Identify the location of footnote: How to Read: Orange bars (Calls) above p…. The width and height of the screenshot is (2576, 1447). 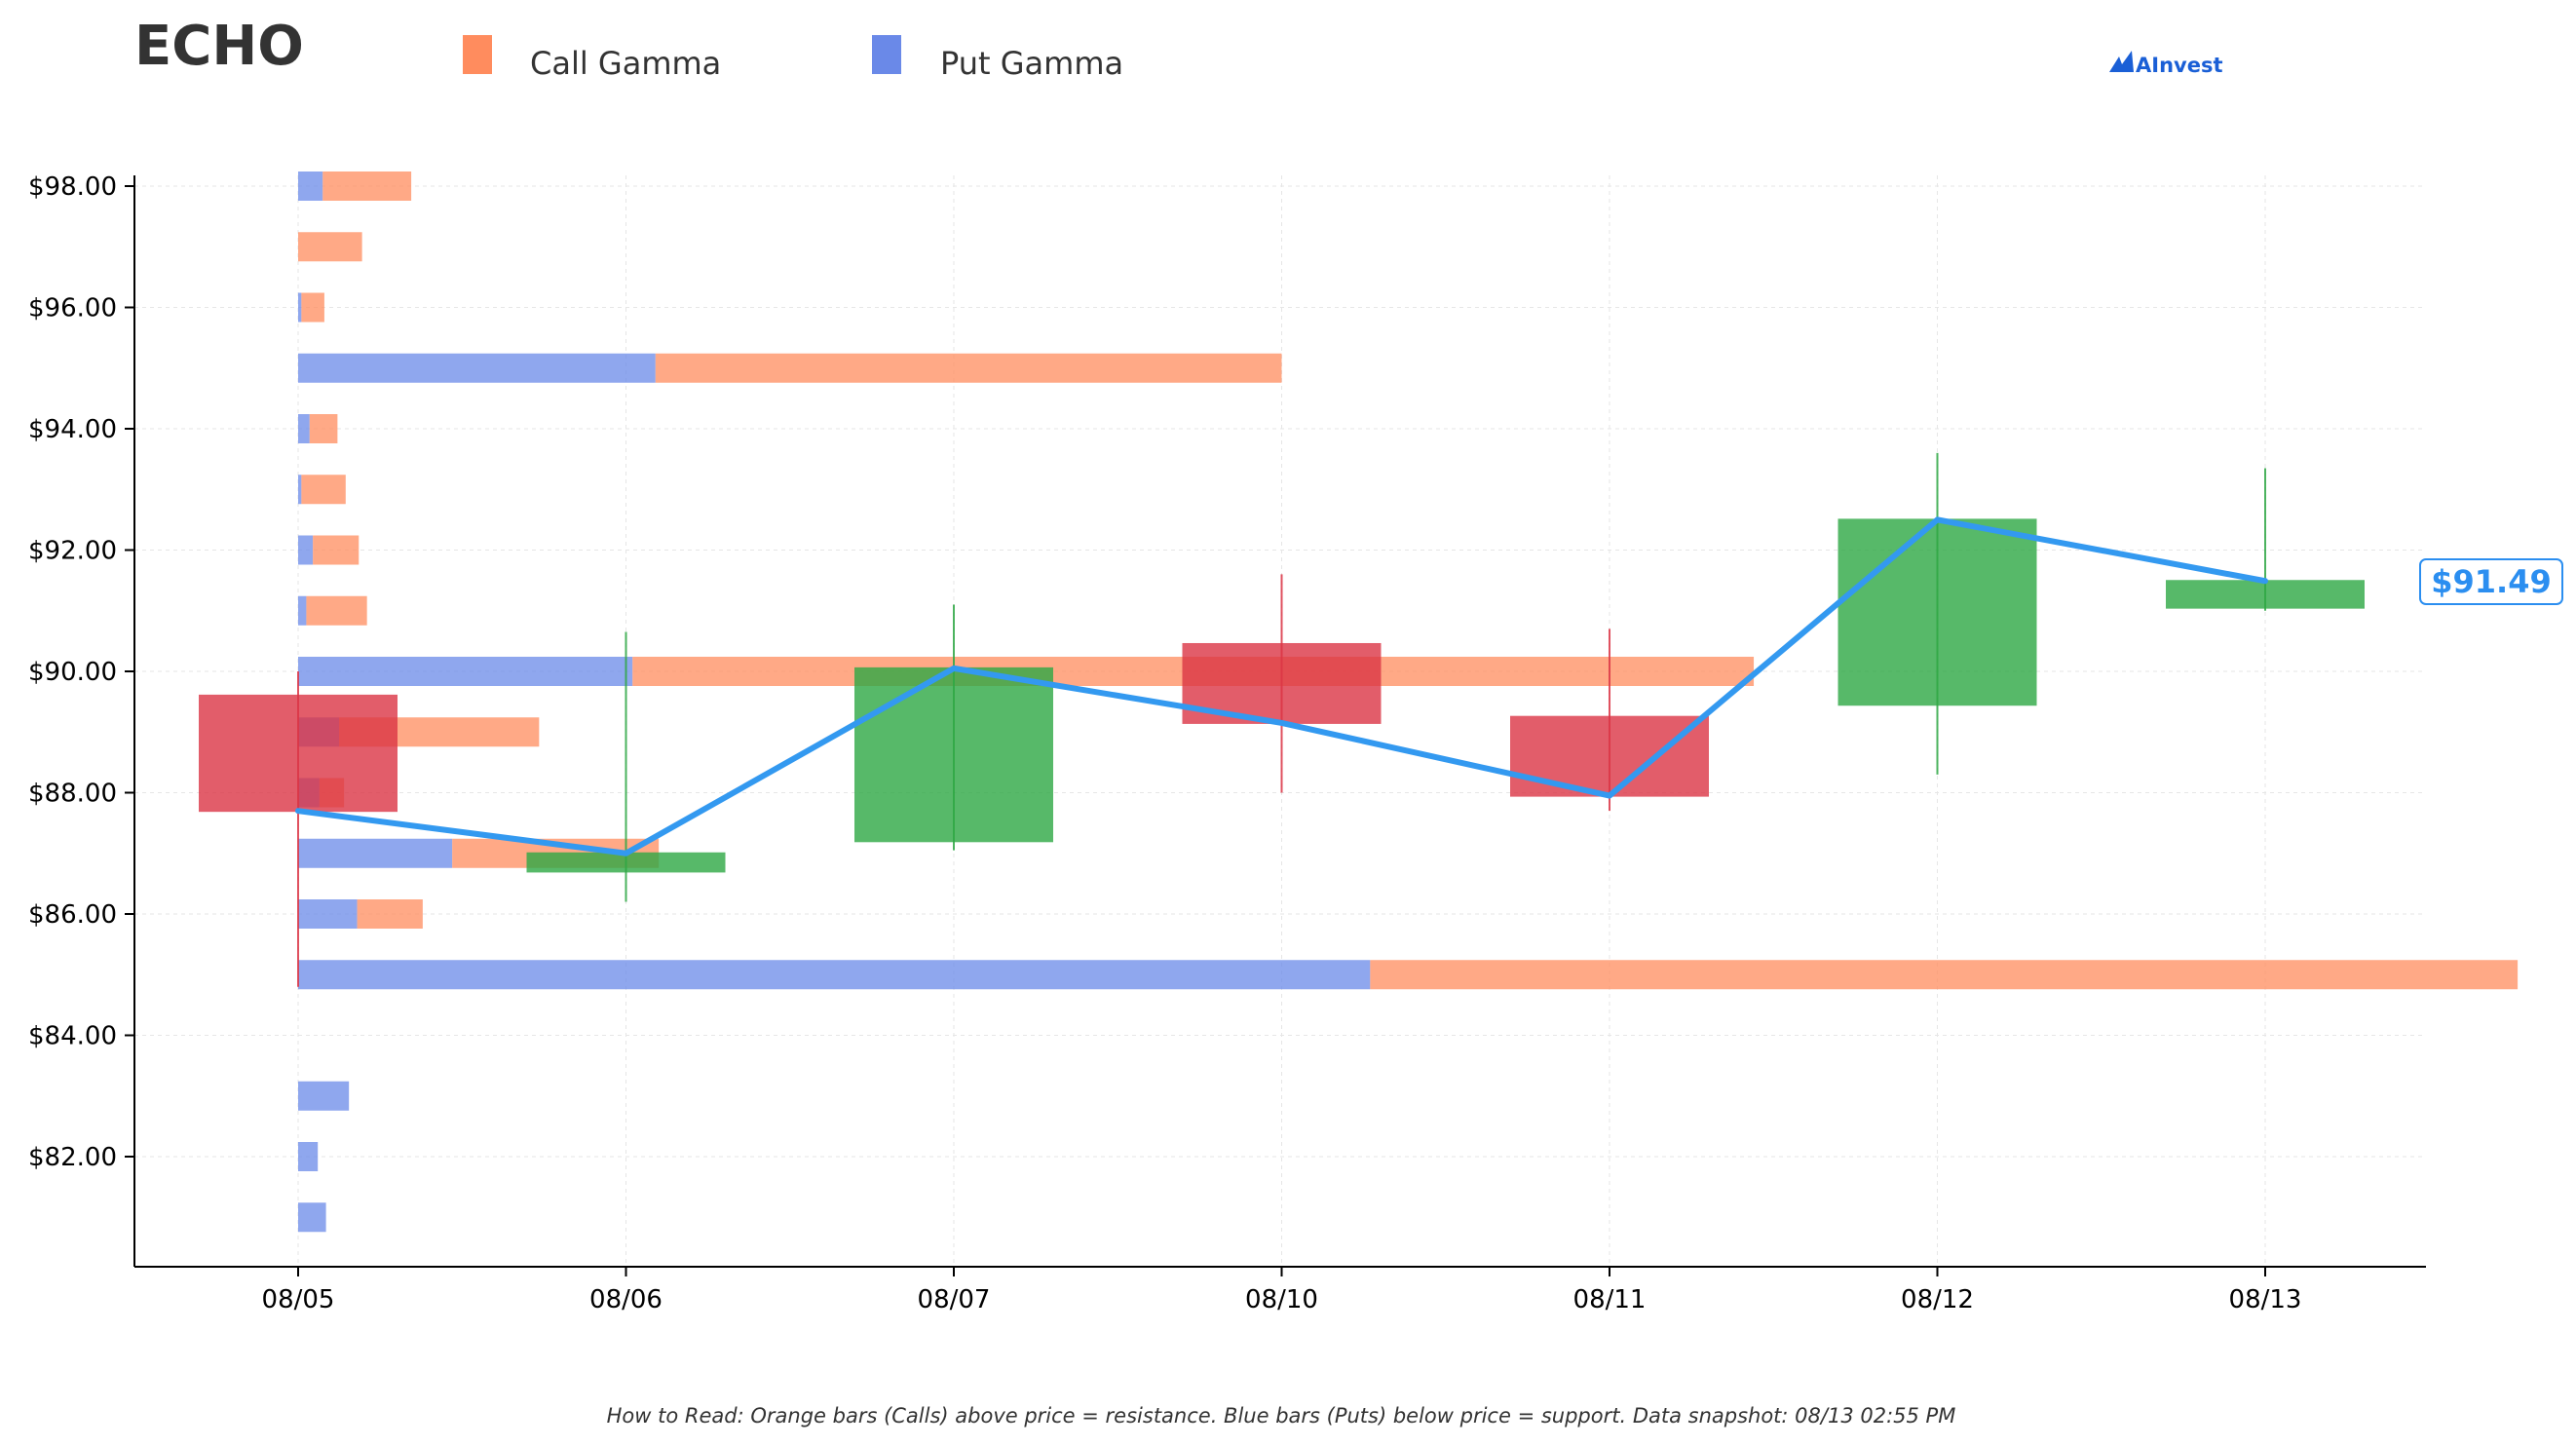
(1281, 1416).